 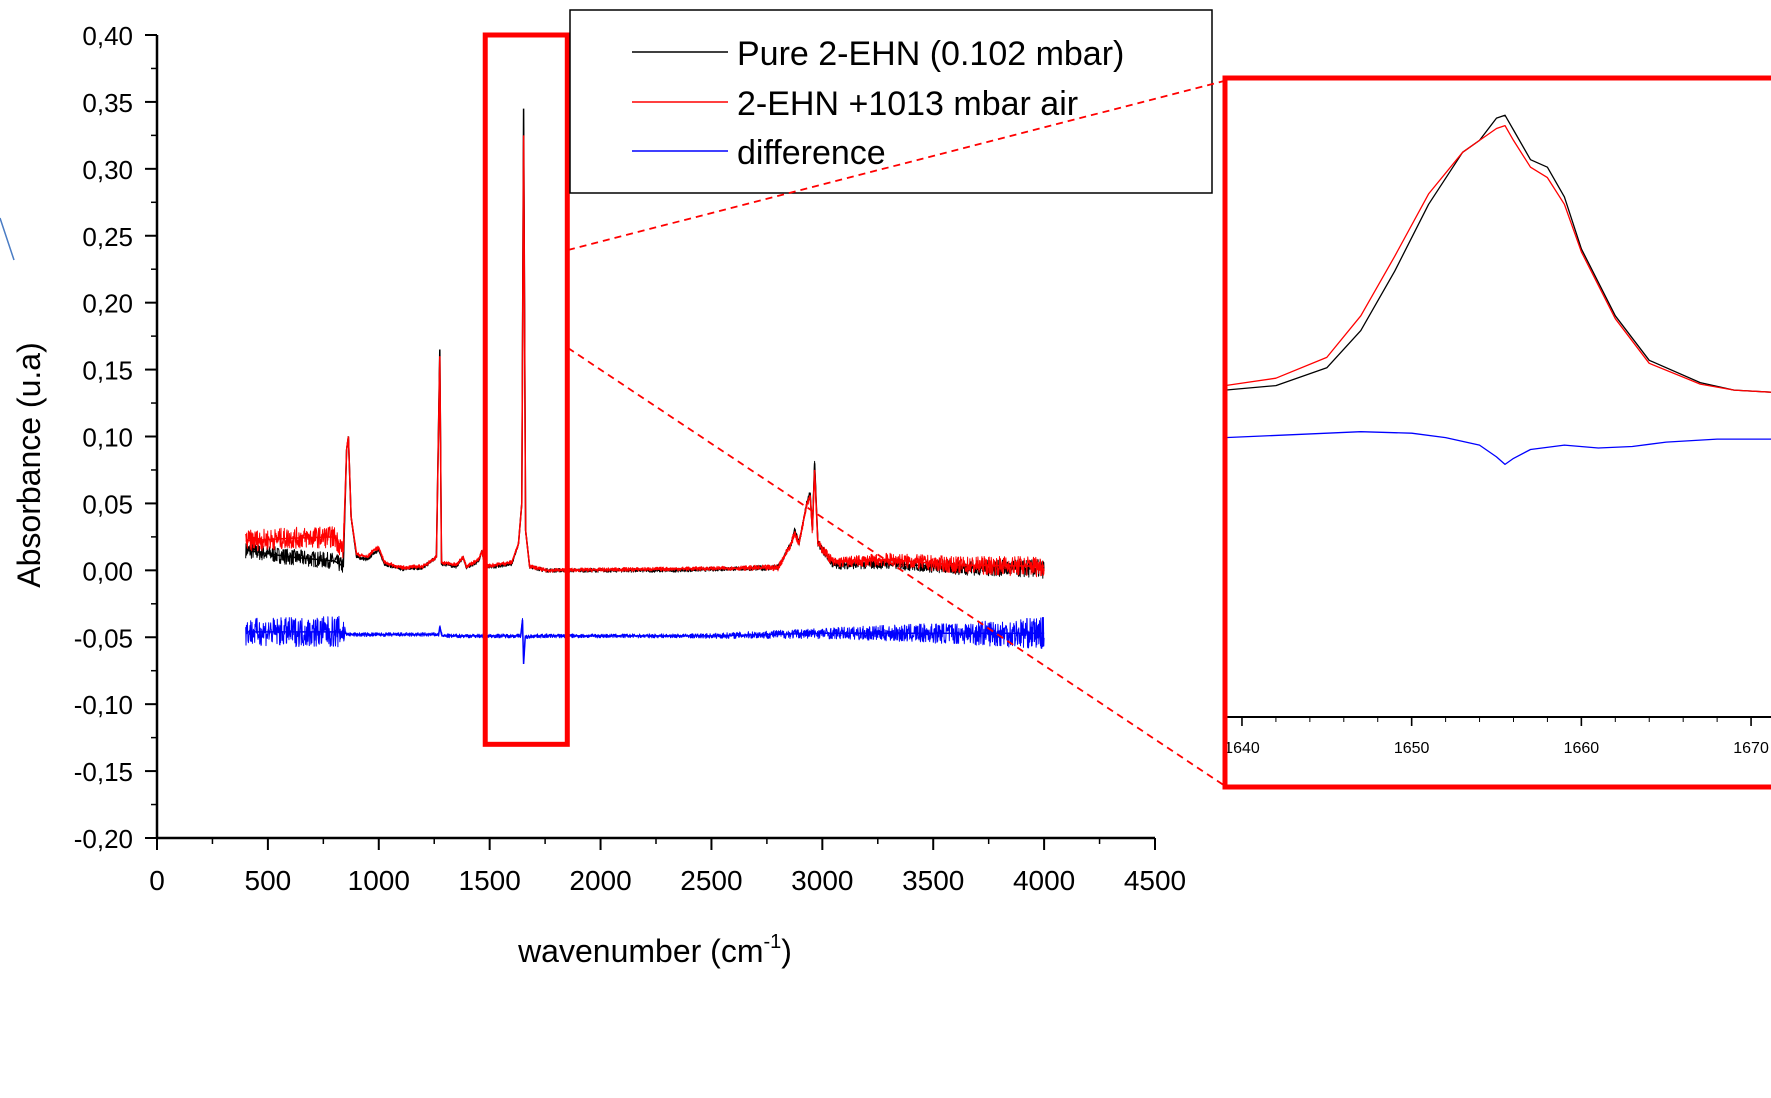 What do you see at coordinates (107, 170) in the screenshot?
I see `y-tick-label: 0,30` at bounding box center [107, 170].